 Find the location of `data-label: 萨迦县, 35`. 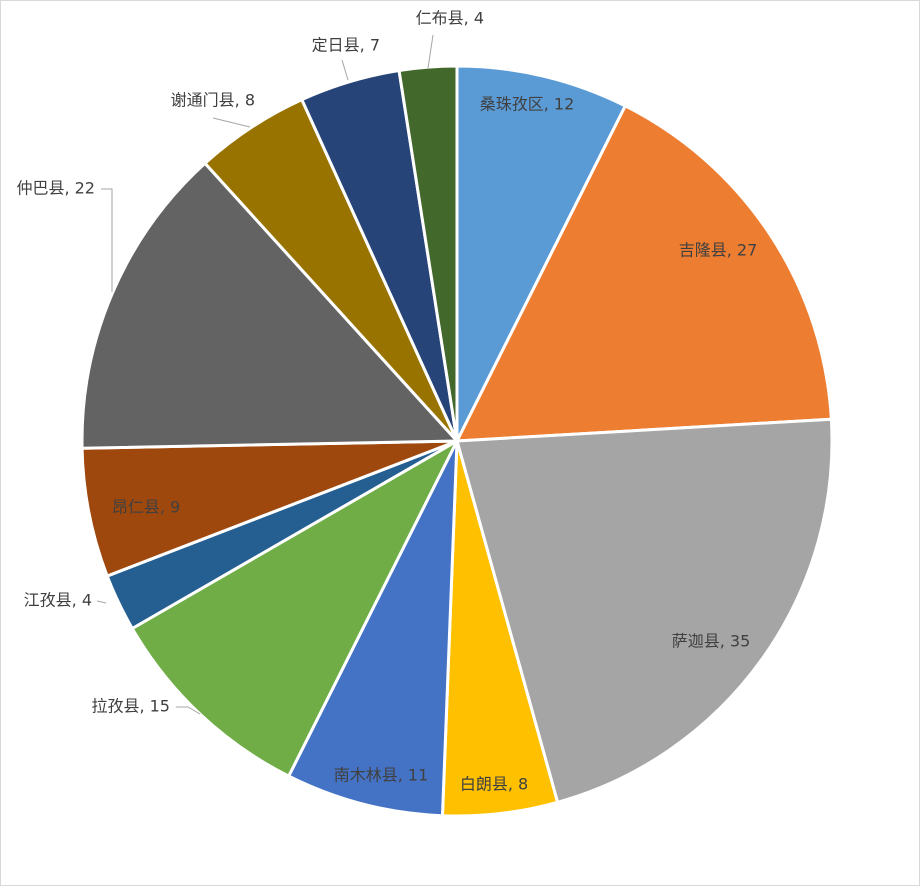

data-label: 萨迦县, 35 is located at coordinates (711, 641).